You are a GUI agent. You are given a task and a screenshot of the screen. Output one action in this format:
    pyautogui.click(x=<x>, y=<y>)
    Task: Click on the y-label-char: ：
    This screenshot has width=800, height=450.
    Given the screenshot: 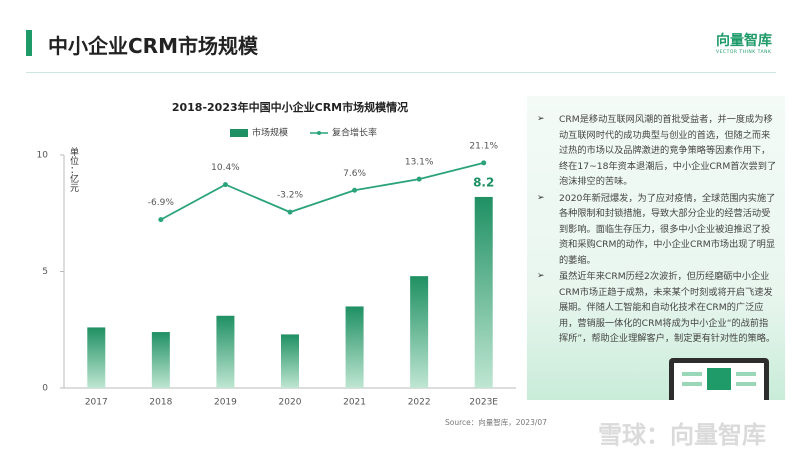 What is the action you would take?
    pyautogui.click(x=74, y=171)
    